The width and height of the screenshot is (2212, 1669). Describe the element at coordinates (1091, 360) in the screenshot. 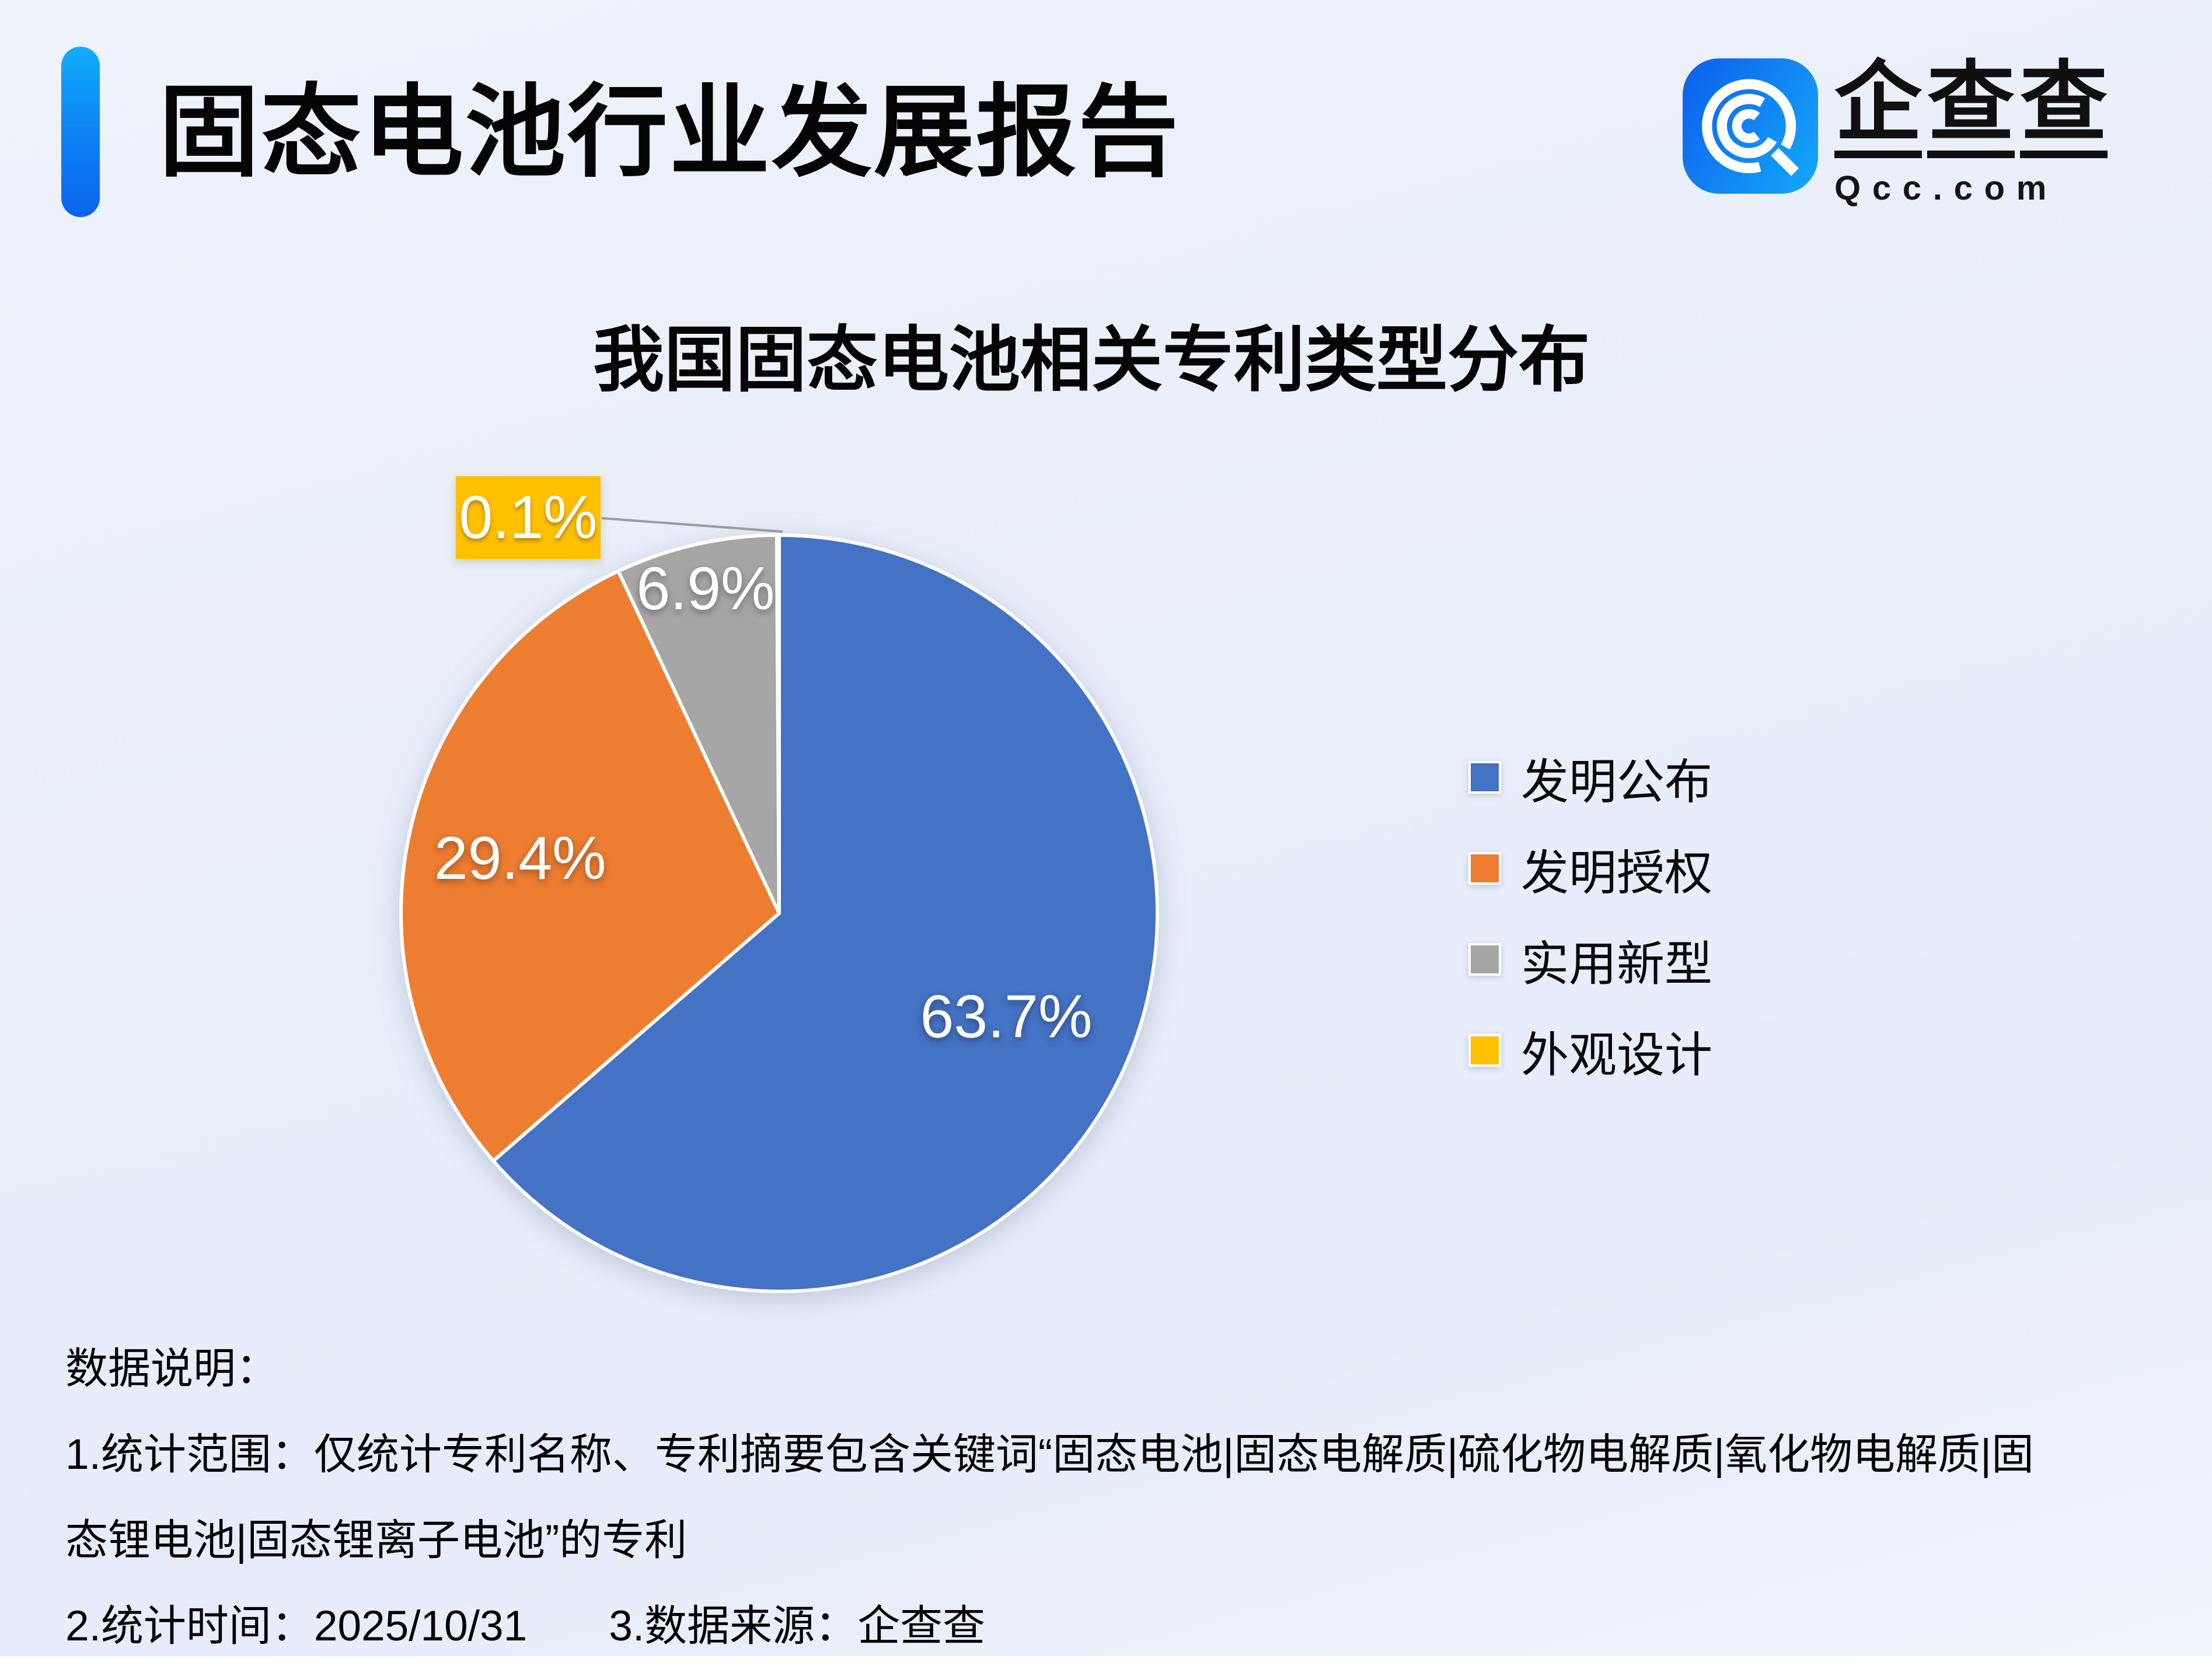

I see `chart-title: 我国固态电池相关专利类型分布` at that location.